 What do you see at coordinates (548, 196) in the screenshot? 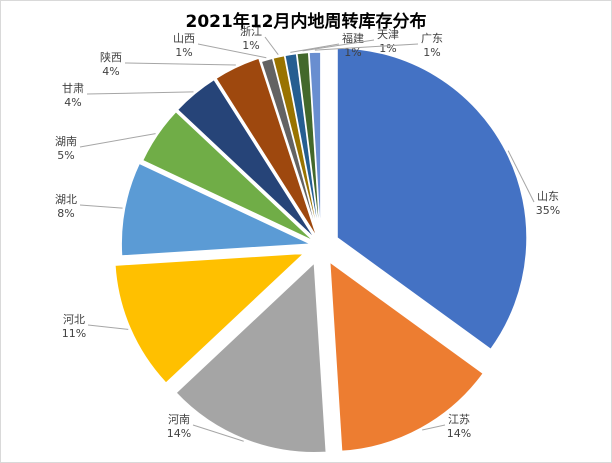
I see `label-name-slice-1: 山东` at bounding box center [548, 196].